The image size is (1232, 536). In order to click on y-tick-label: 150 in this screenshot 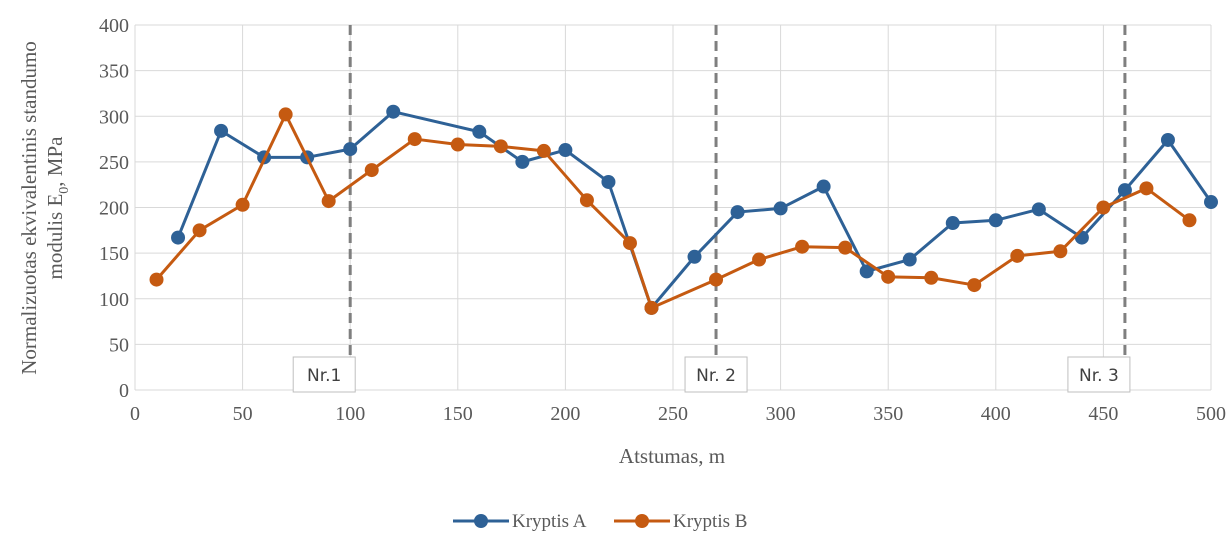, I will do `click(114, 254)`.